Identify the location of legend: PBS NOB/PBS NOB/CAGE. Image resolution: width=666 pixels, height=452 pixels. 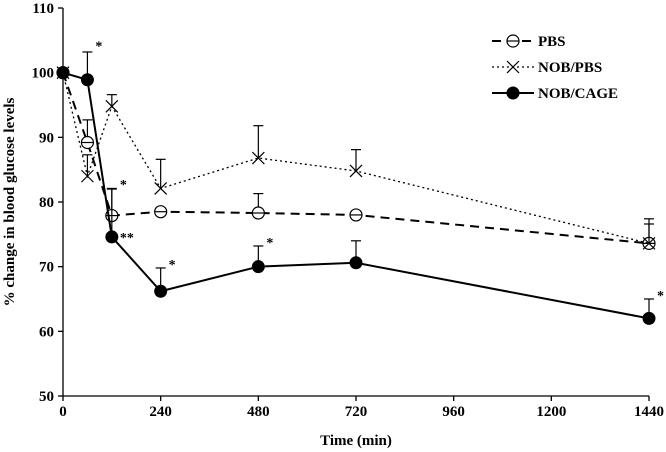
(555, 68).